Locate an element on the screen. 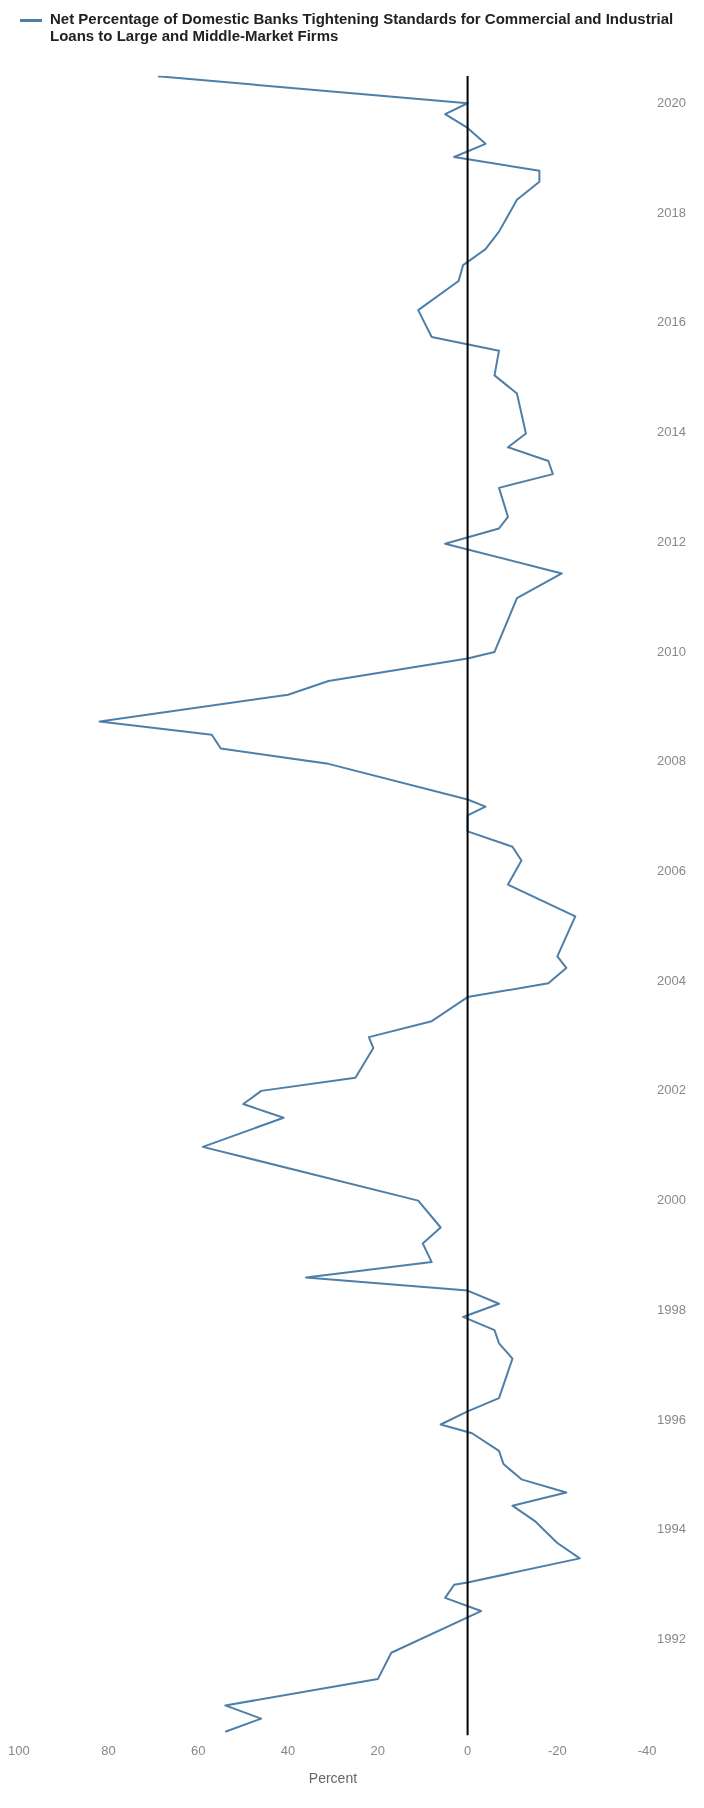 This screenshot has height=1808, width=704. y-tick-label: 2014 is located at coordinates (671, 432).